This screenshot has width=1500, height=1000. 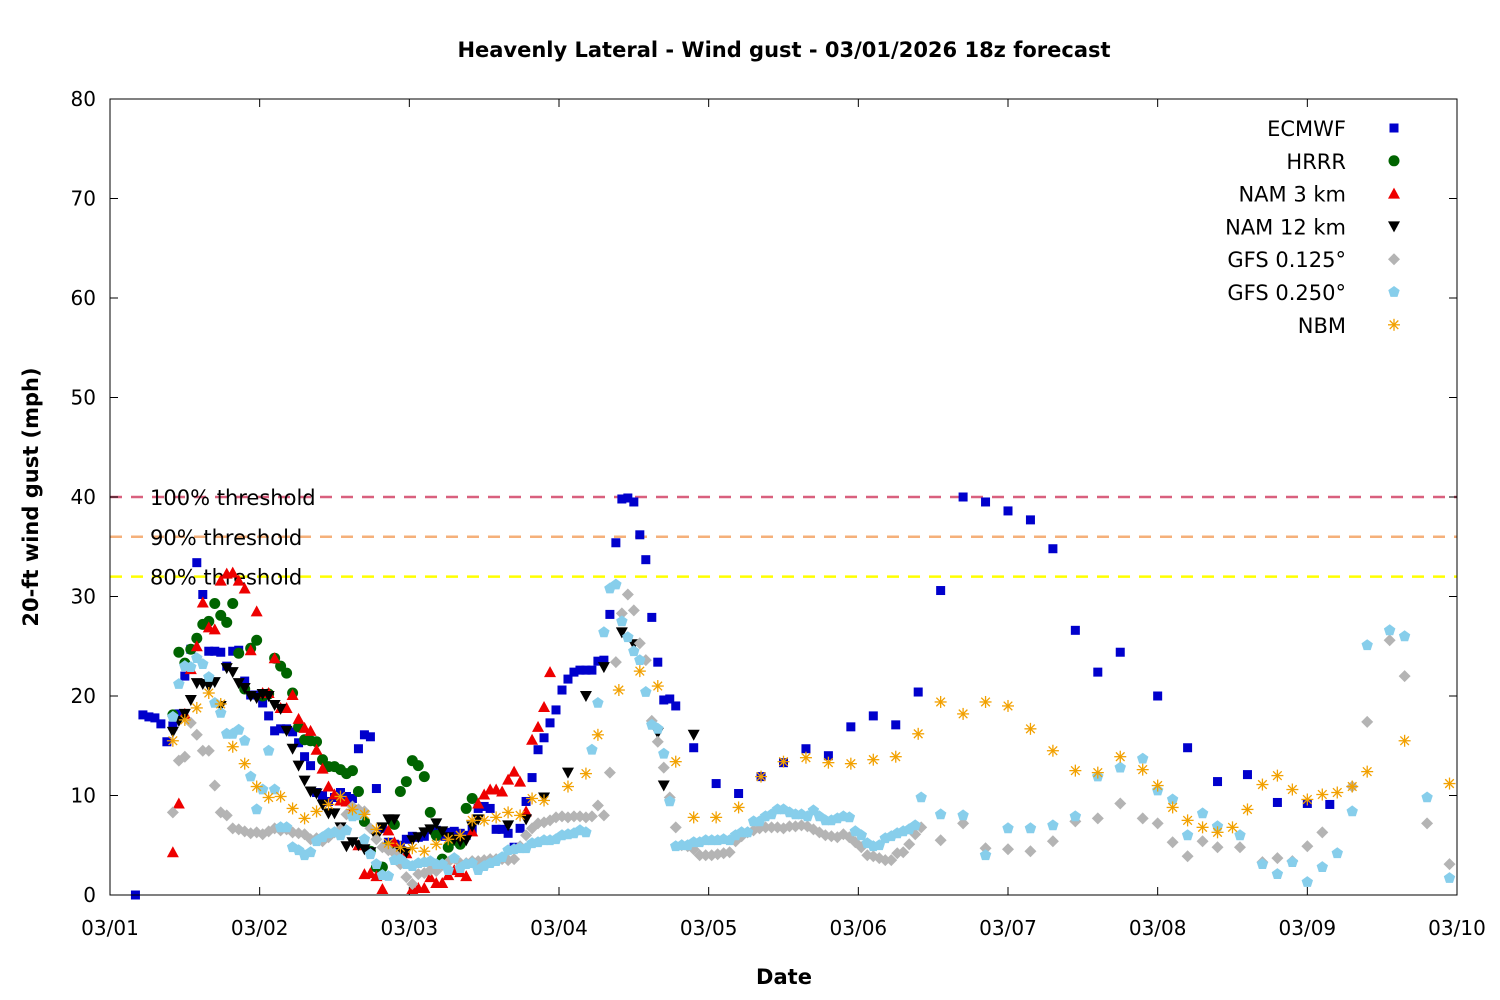 What do you see at coordinates (784, 977) in the screenshot?
I see `x-axis-label: Date` at bounding box center [784, 977].